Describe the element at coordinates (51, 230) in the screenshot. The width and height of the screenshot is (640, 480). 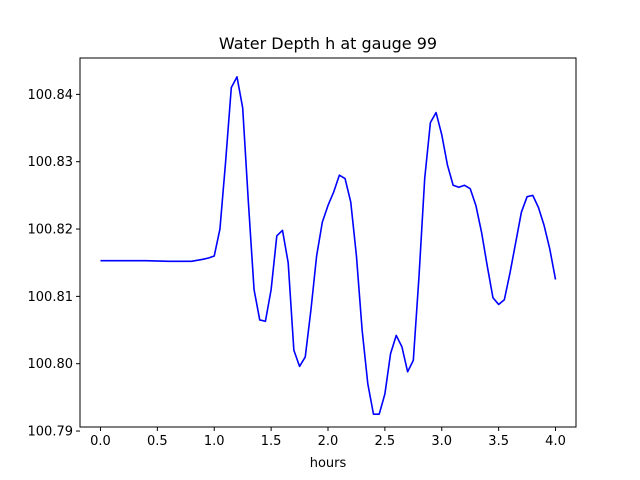
I see `y-tick-label: 100.82` at that location.